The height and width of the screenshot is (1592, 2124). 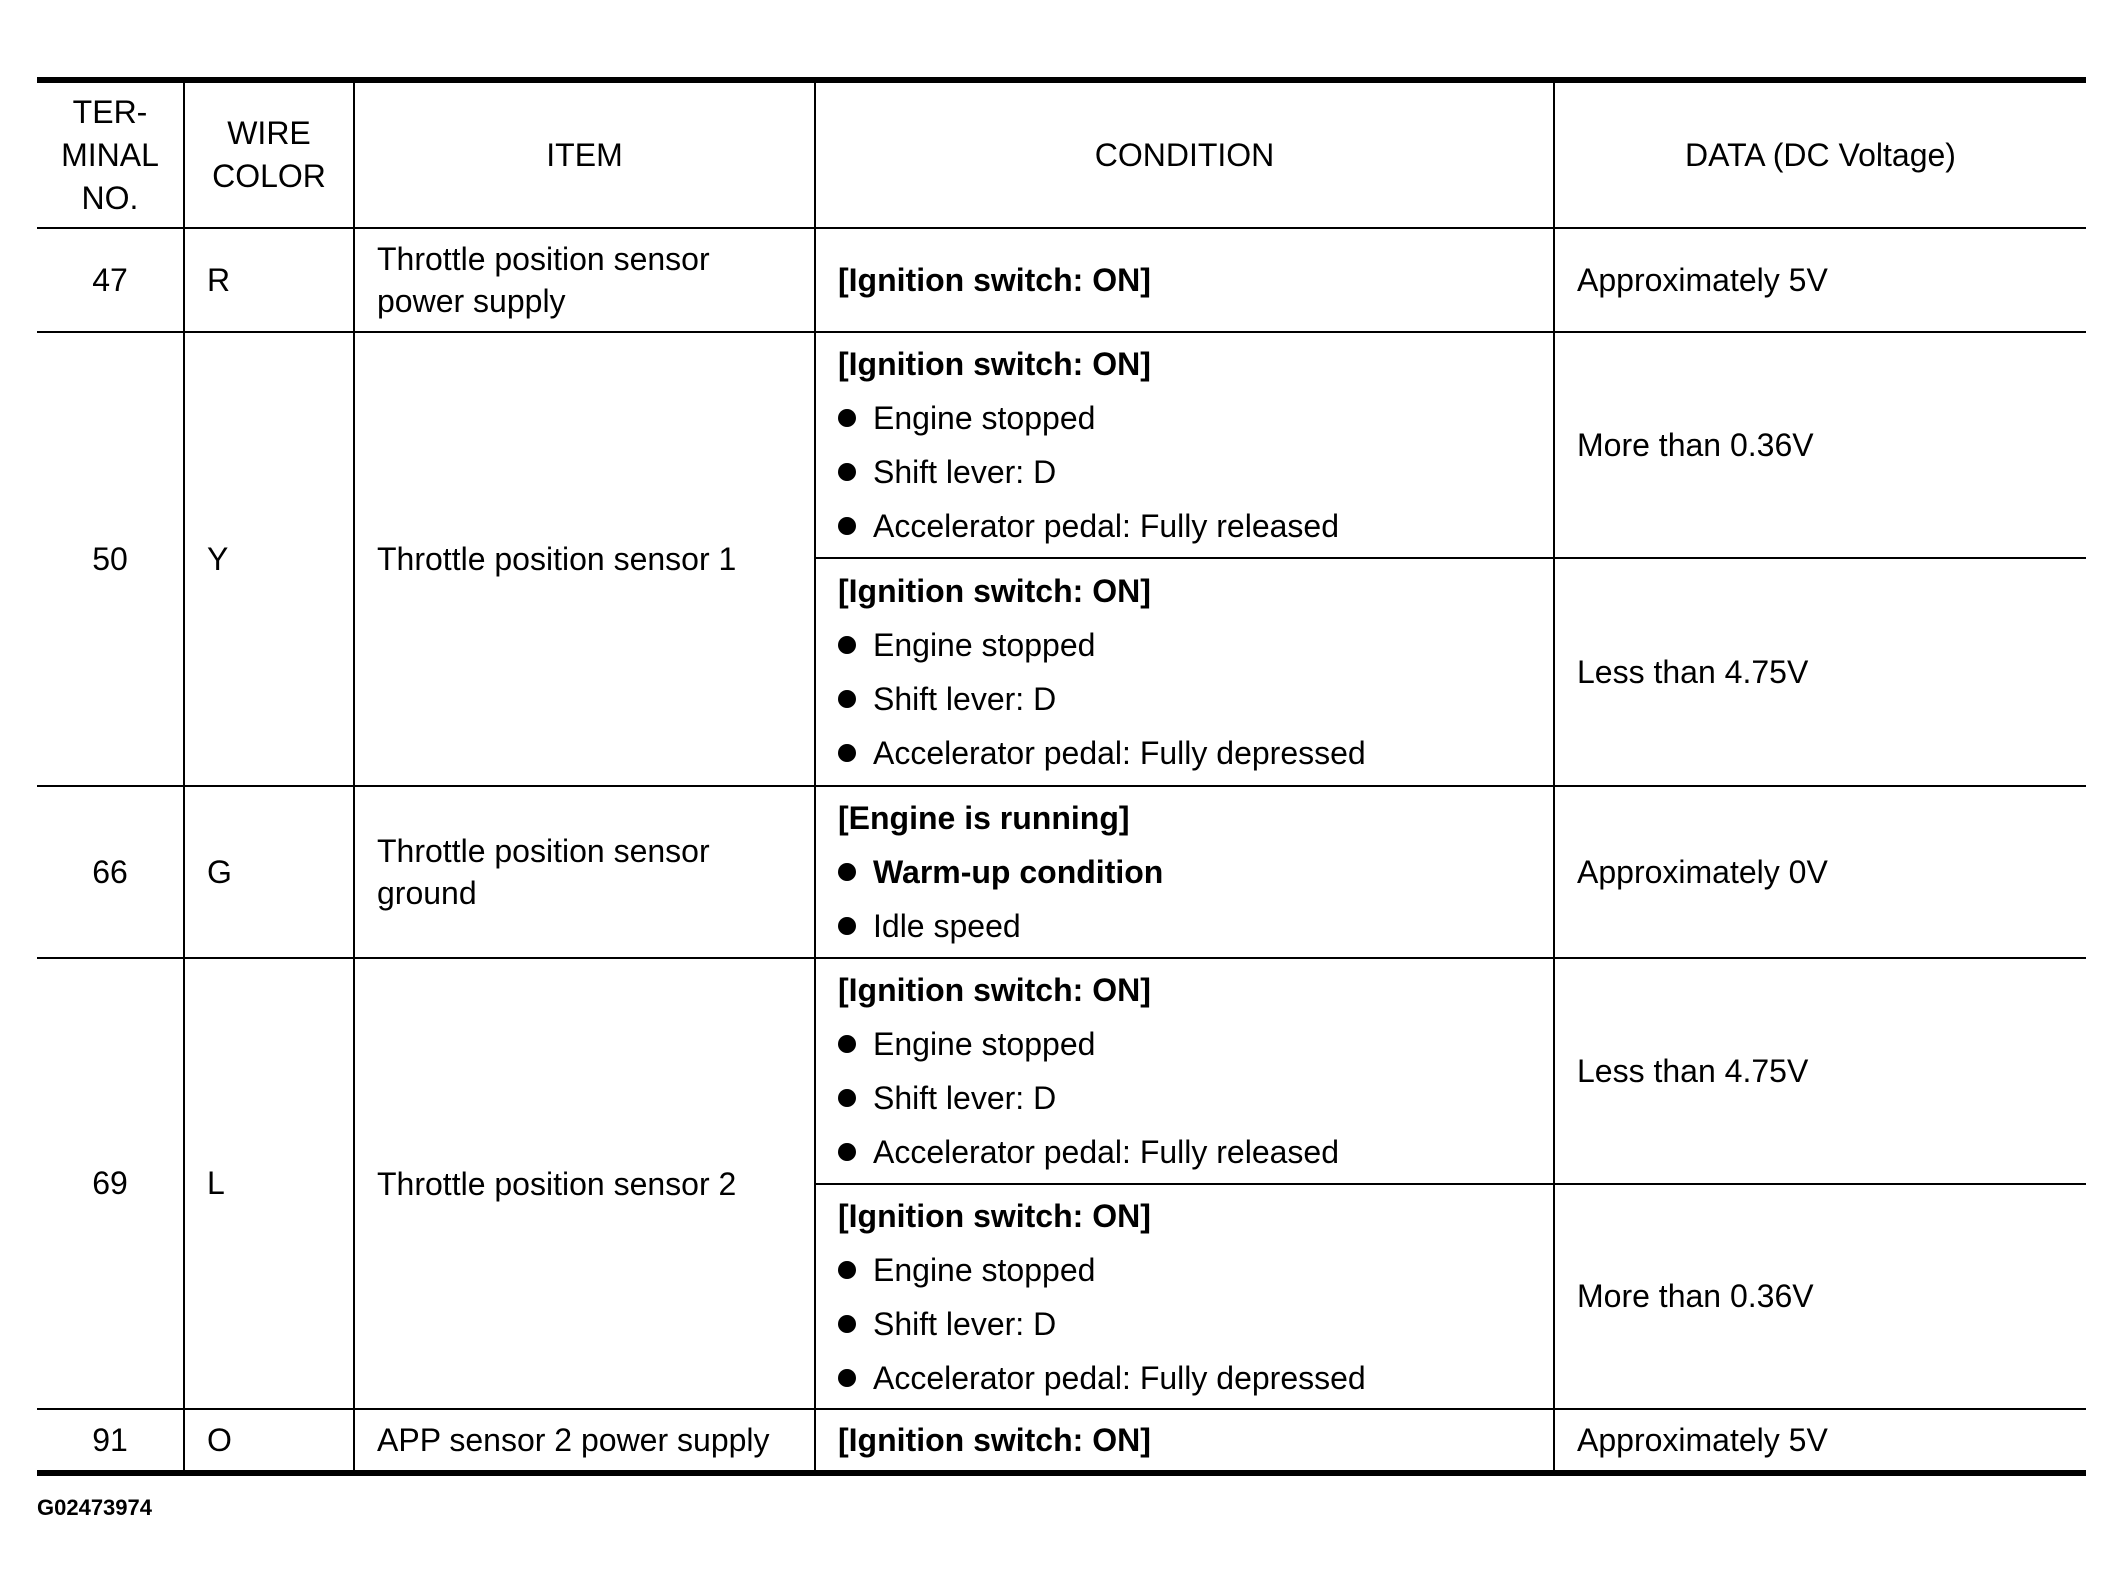 I want to click on bullet-text: Warm-up condition, so click(x=1018, y=872).